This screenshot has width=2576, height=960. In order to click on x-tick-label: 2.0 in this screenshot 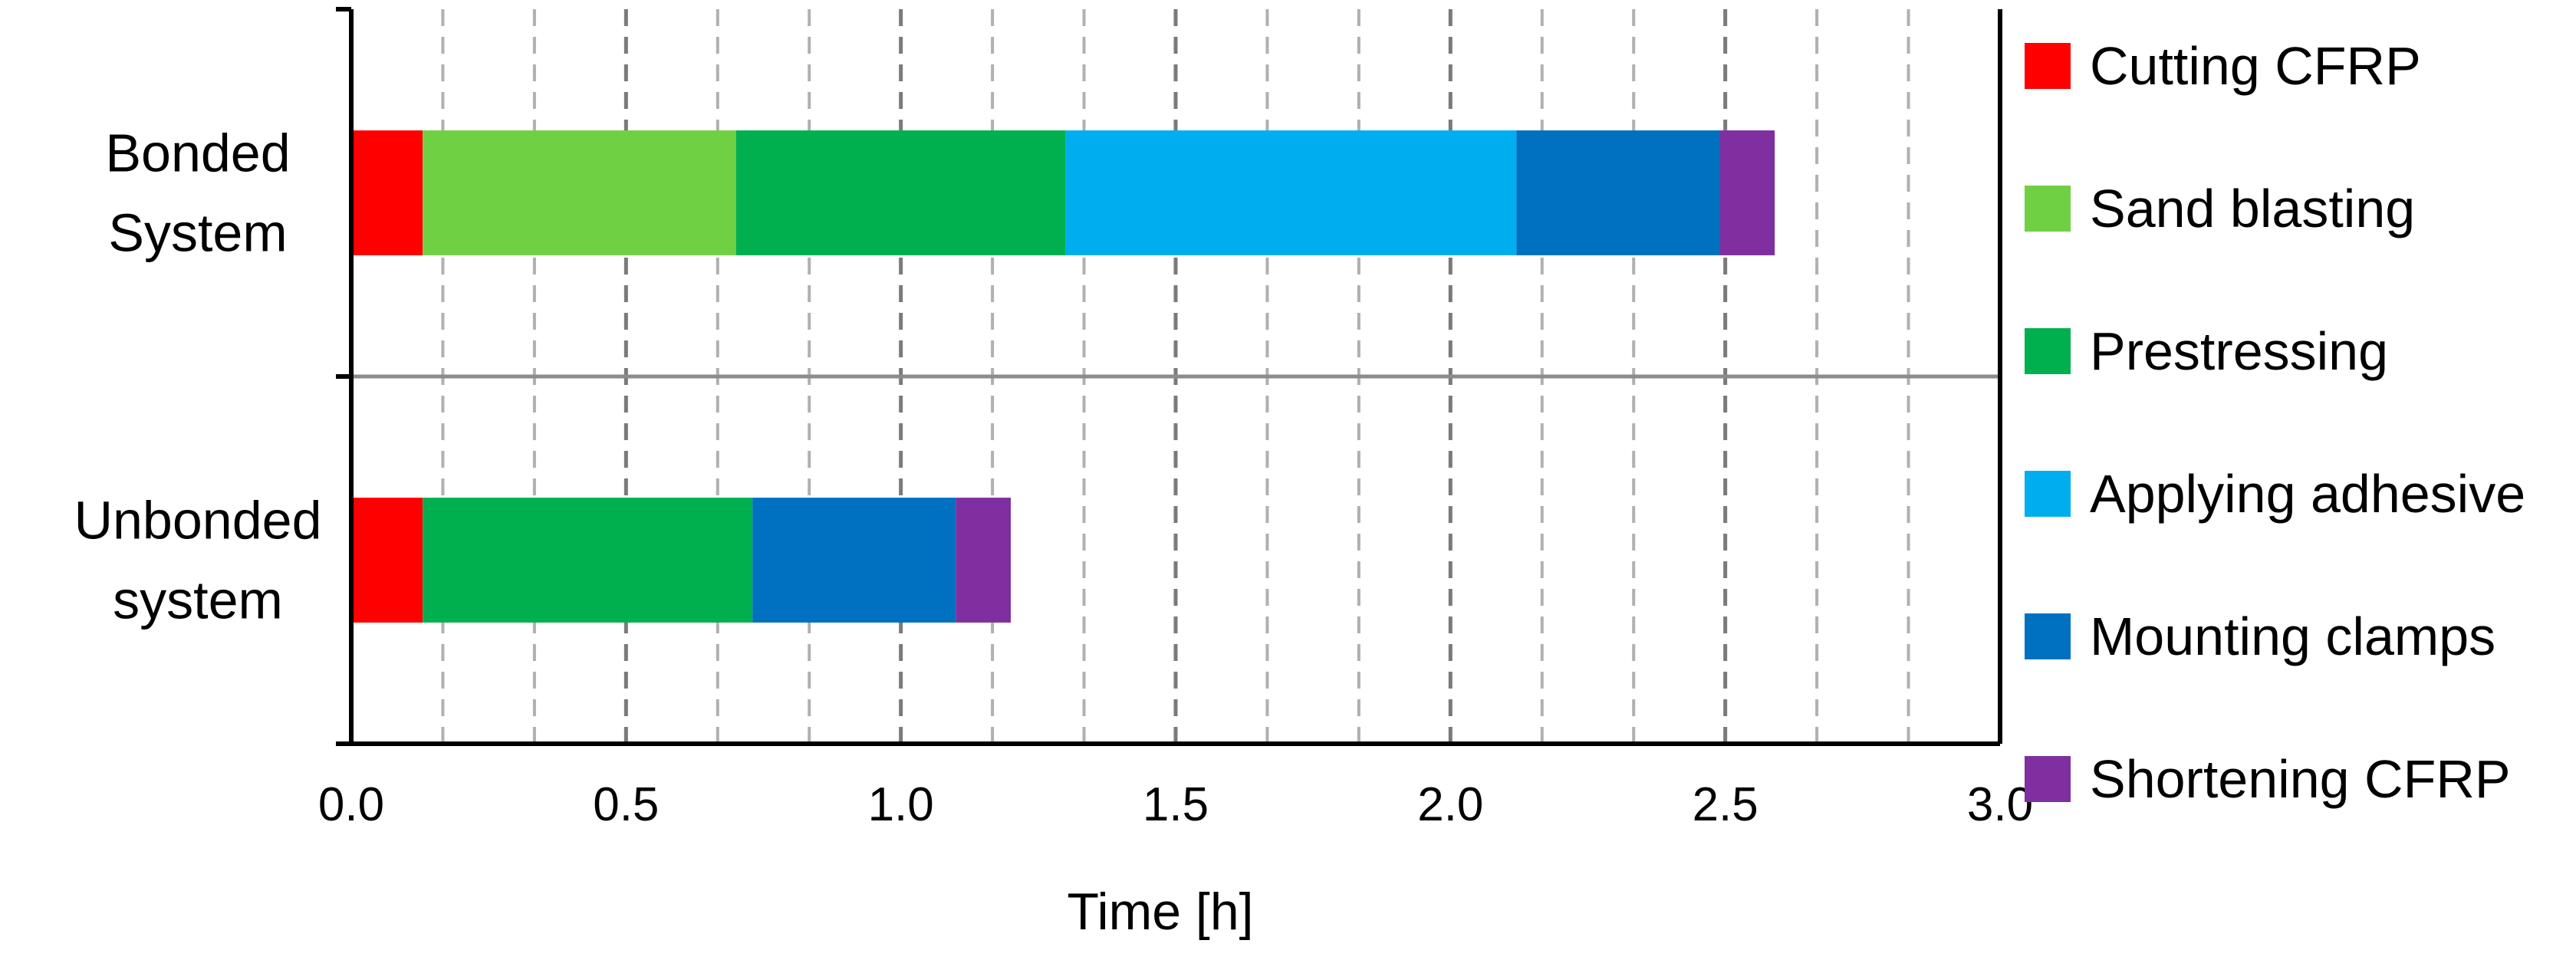, I will do `click(1450, 804)`.